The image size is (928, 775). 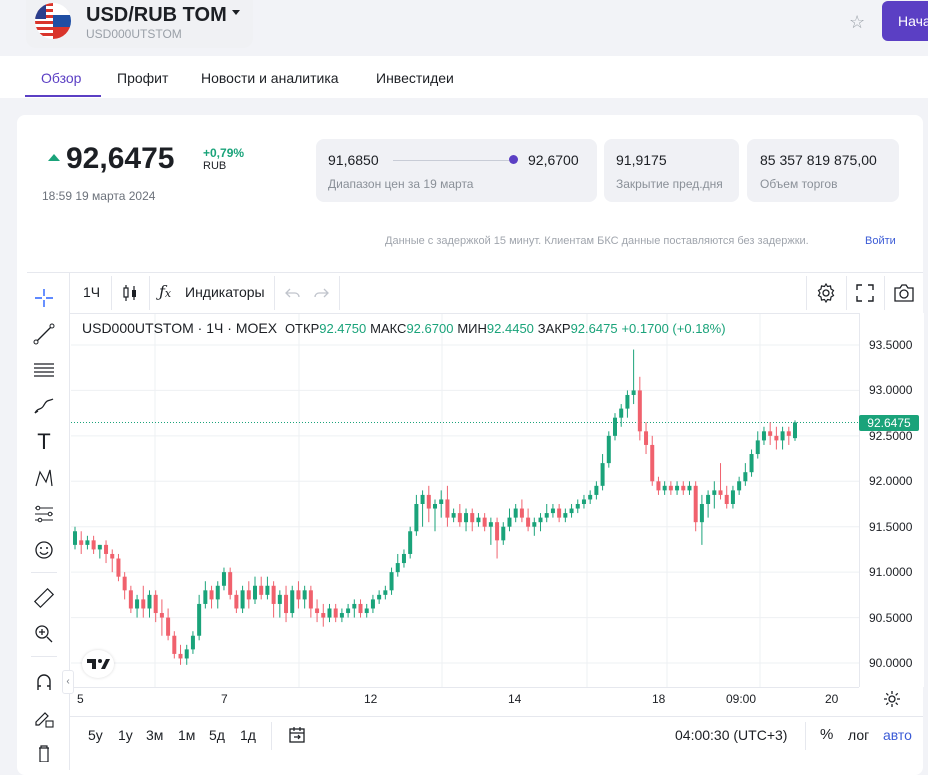 I want to click on tab-ideas: Инвестидеи, so click(x=415, y=78).